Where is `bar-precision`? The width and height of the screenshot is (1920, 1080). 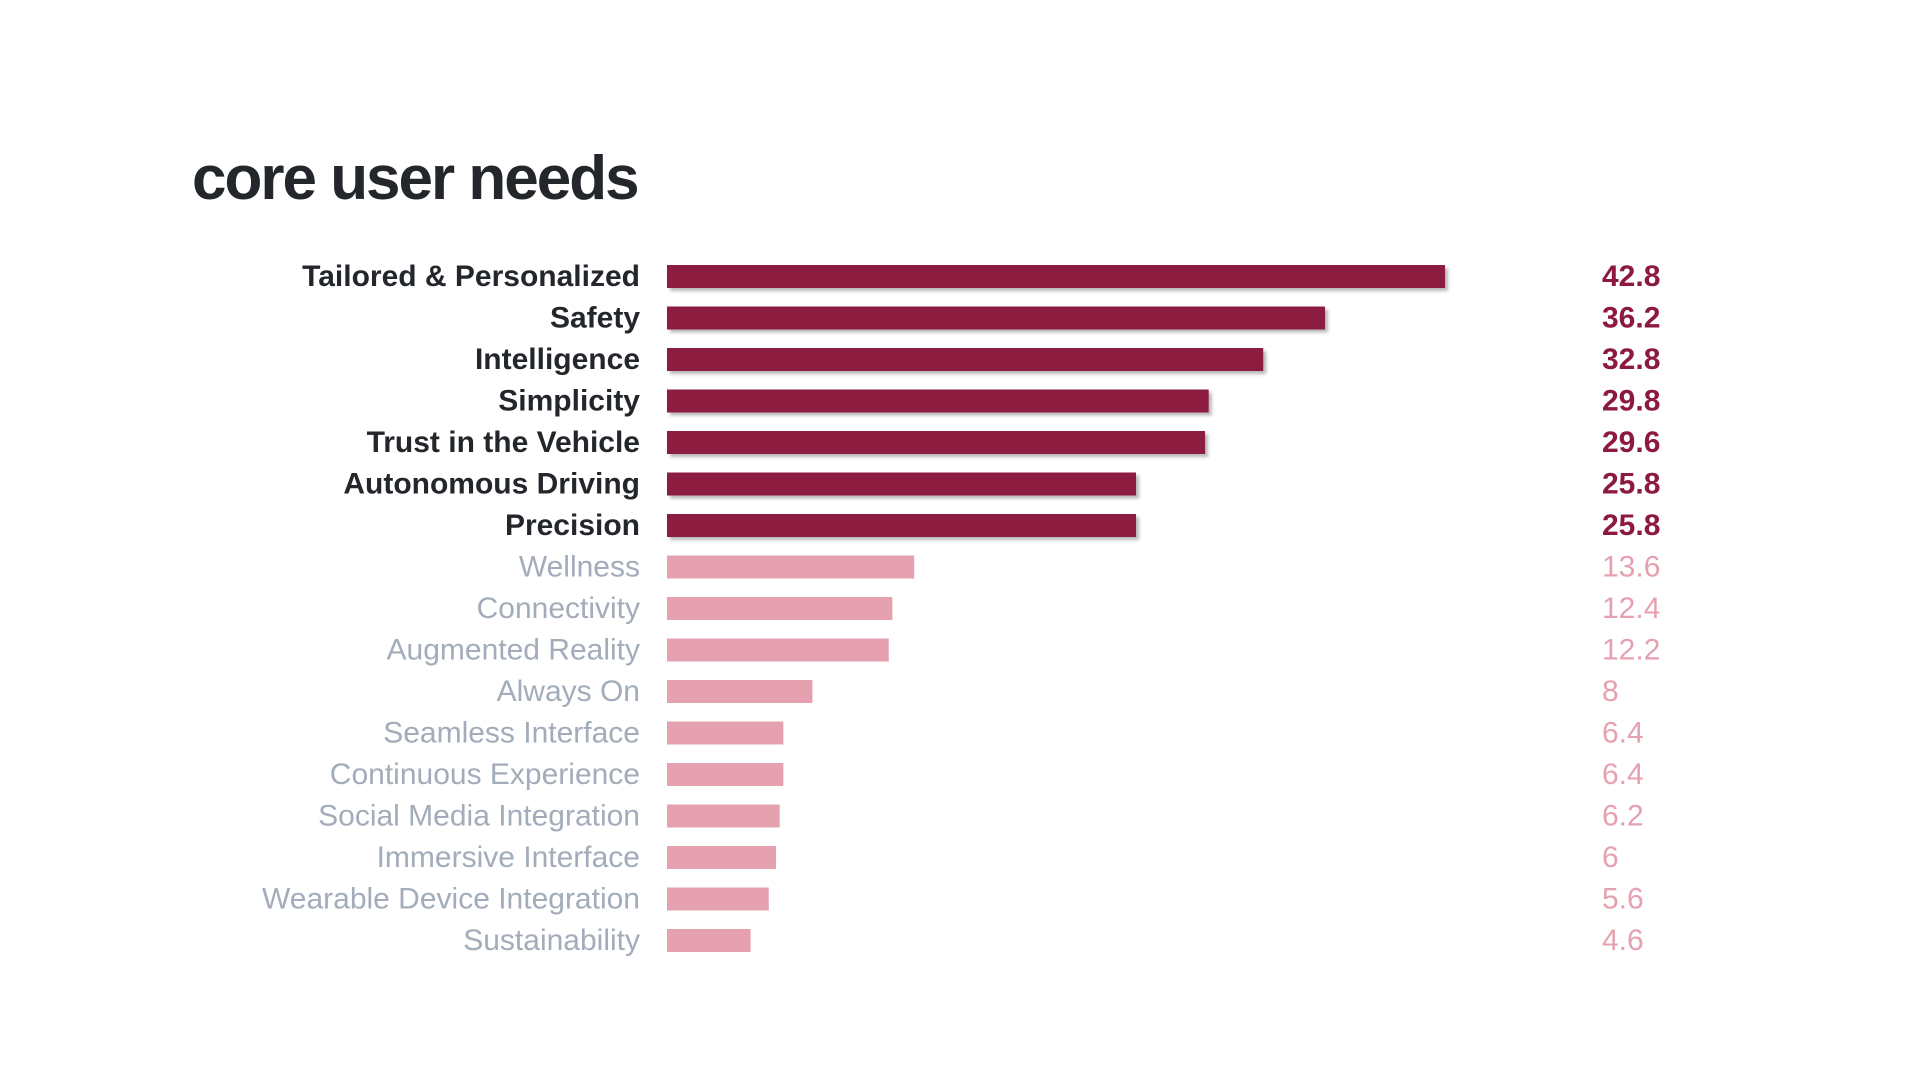 bar-precision is located at coordinates (901, 525).